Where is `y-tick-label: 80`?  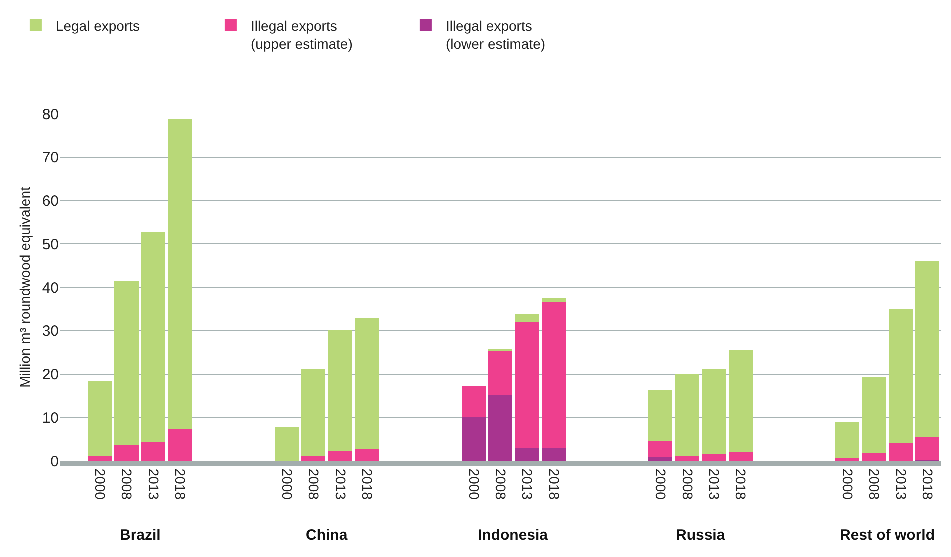 y-tick-label: 80 is located at coordinates (50, 115).